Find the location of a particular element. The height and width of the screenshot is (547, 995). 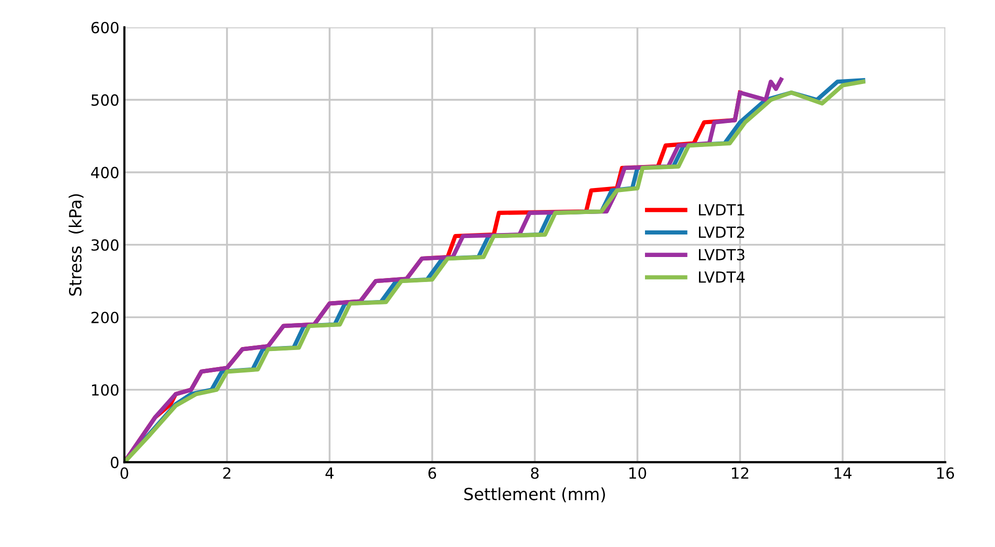

x-tick-label: 8 is located at coordinates (534, 473).